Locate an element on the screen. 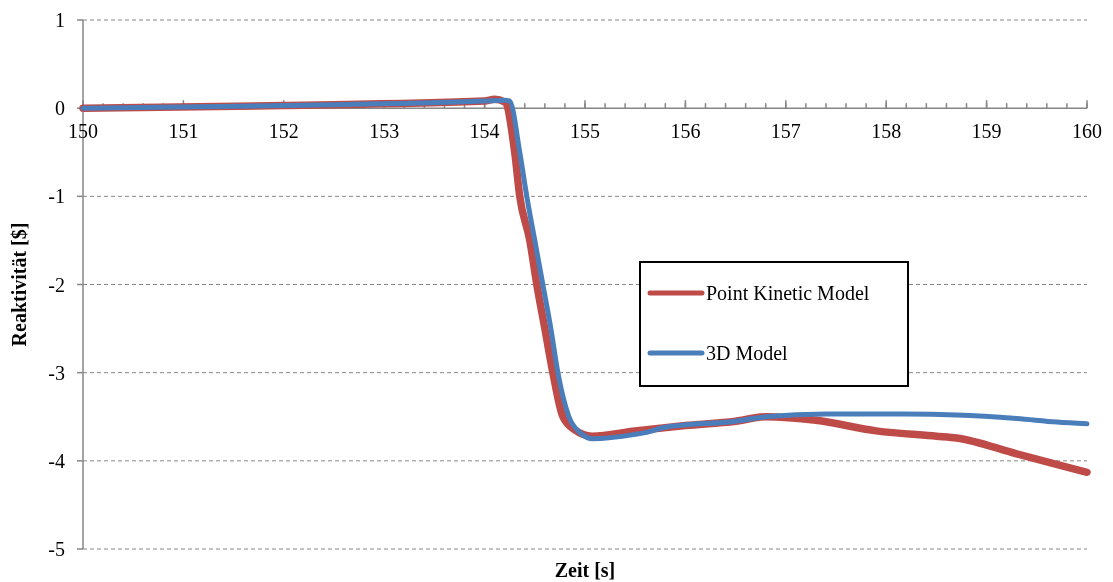 The width and height of the screenshot is (1113, 582). y-tick-label: -4 is located at coordinates (56, 460).